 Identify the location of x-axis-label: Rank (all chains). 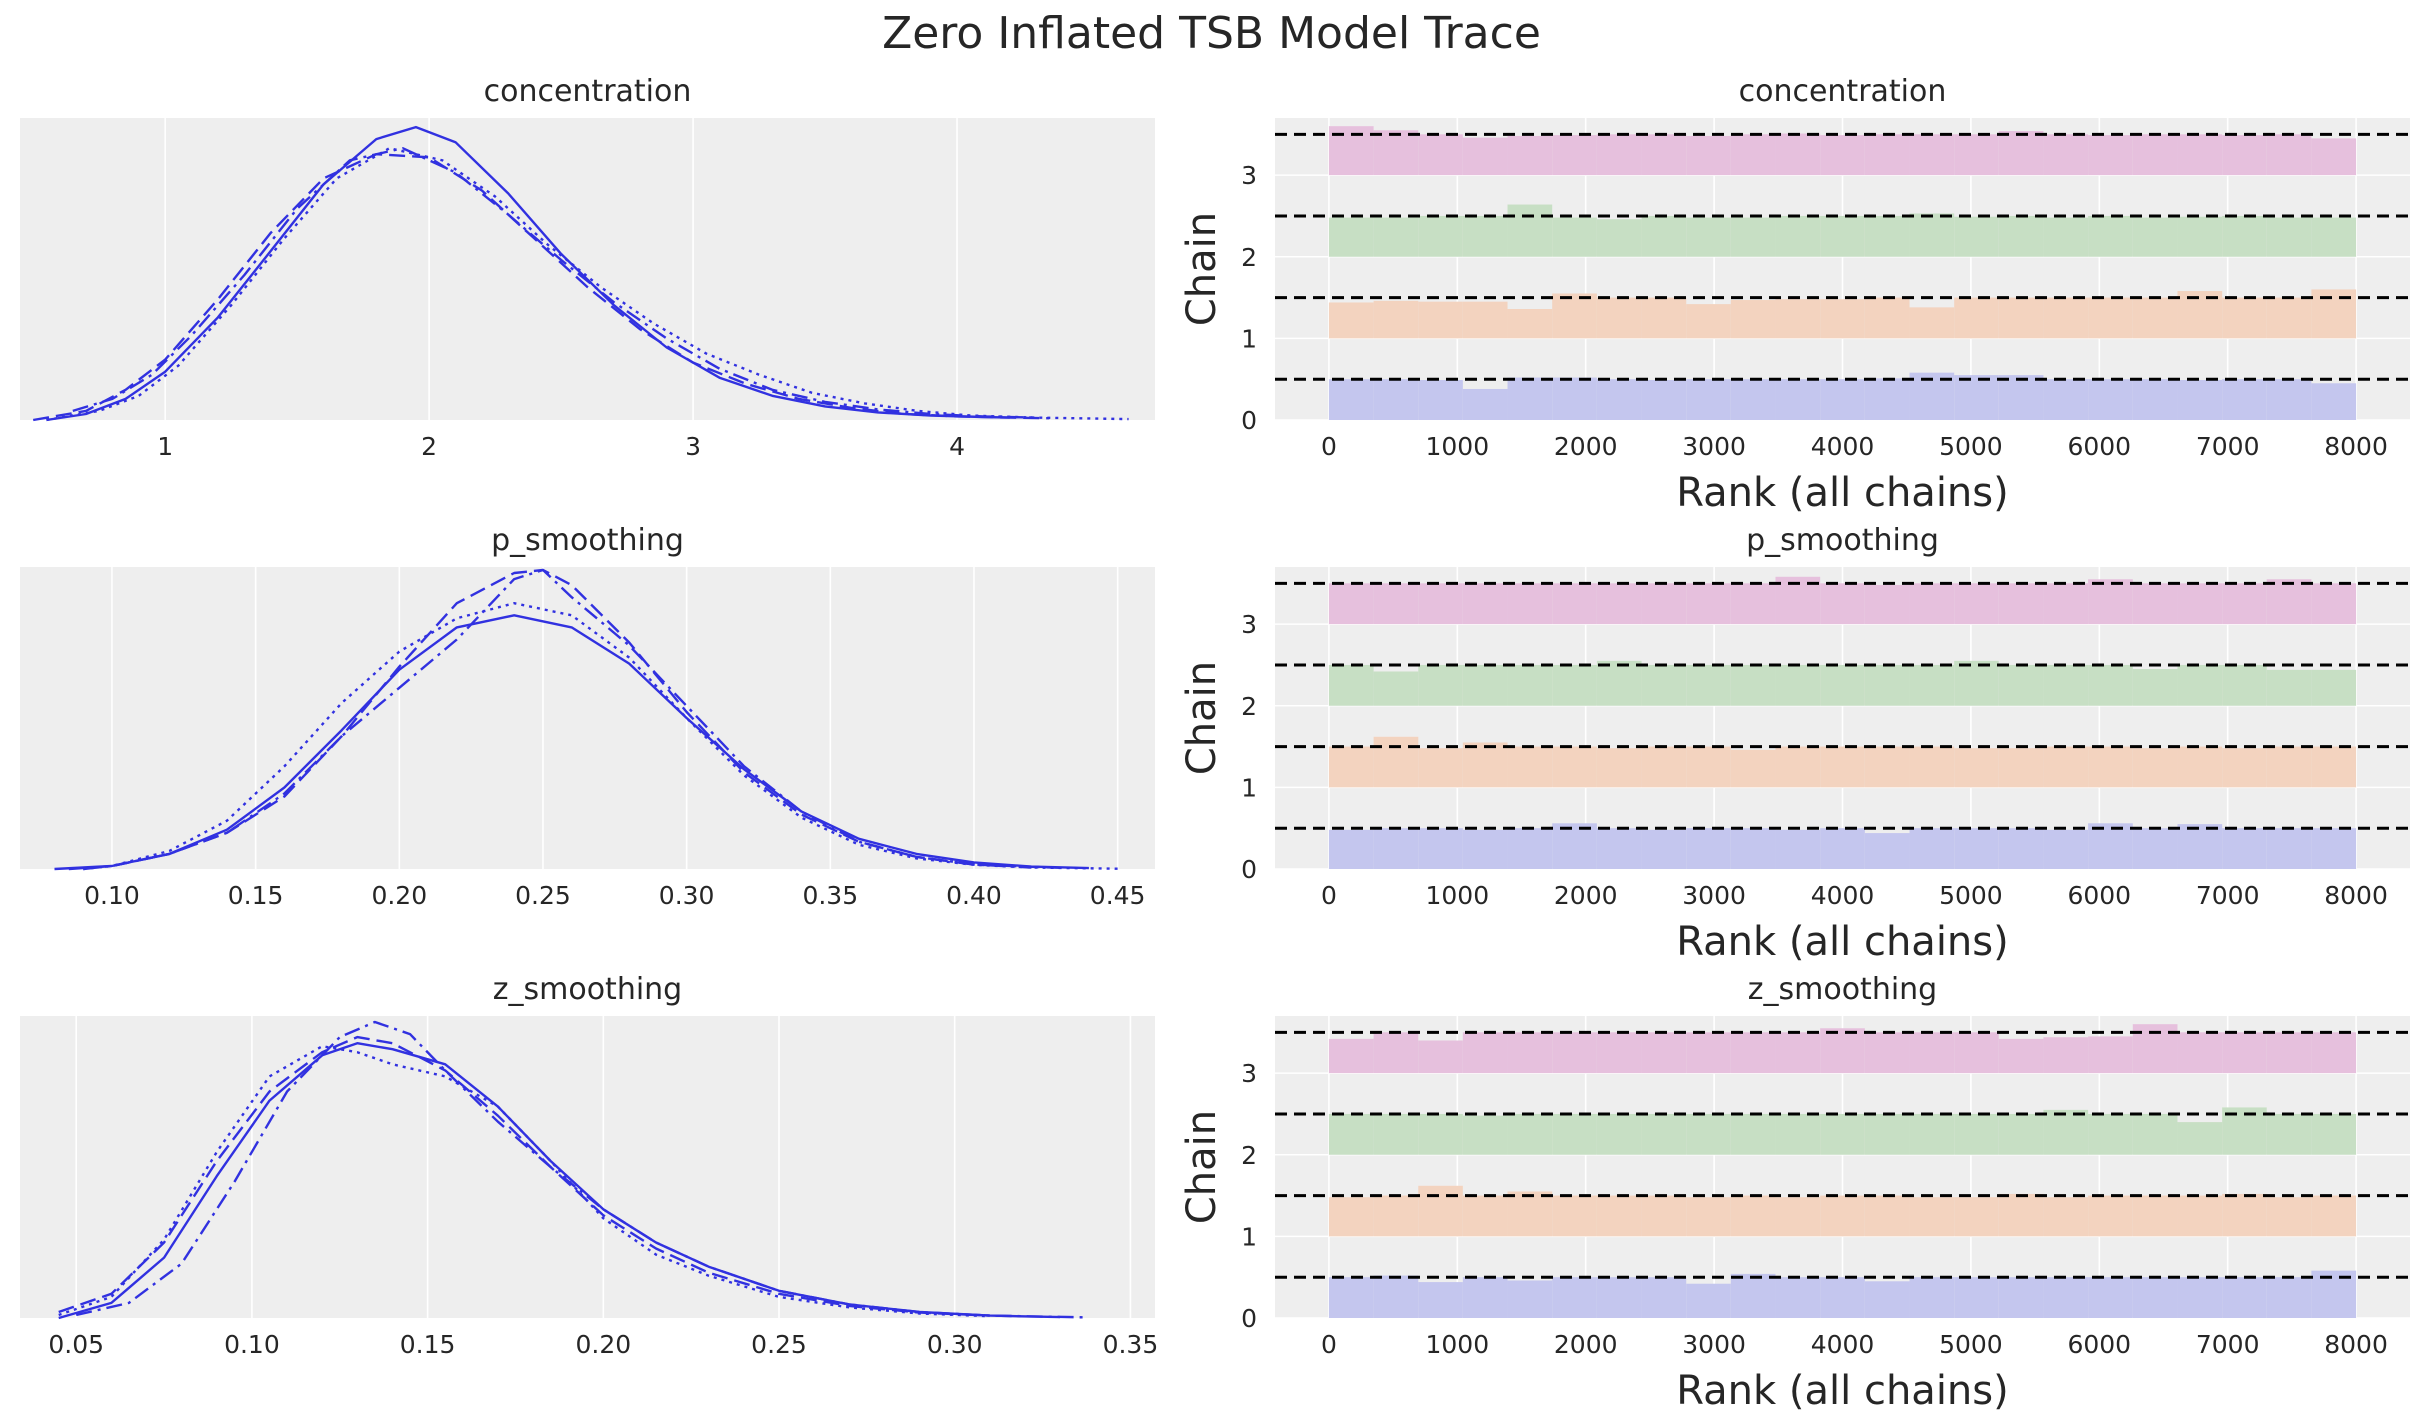
(1842, 942).